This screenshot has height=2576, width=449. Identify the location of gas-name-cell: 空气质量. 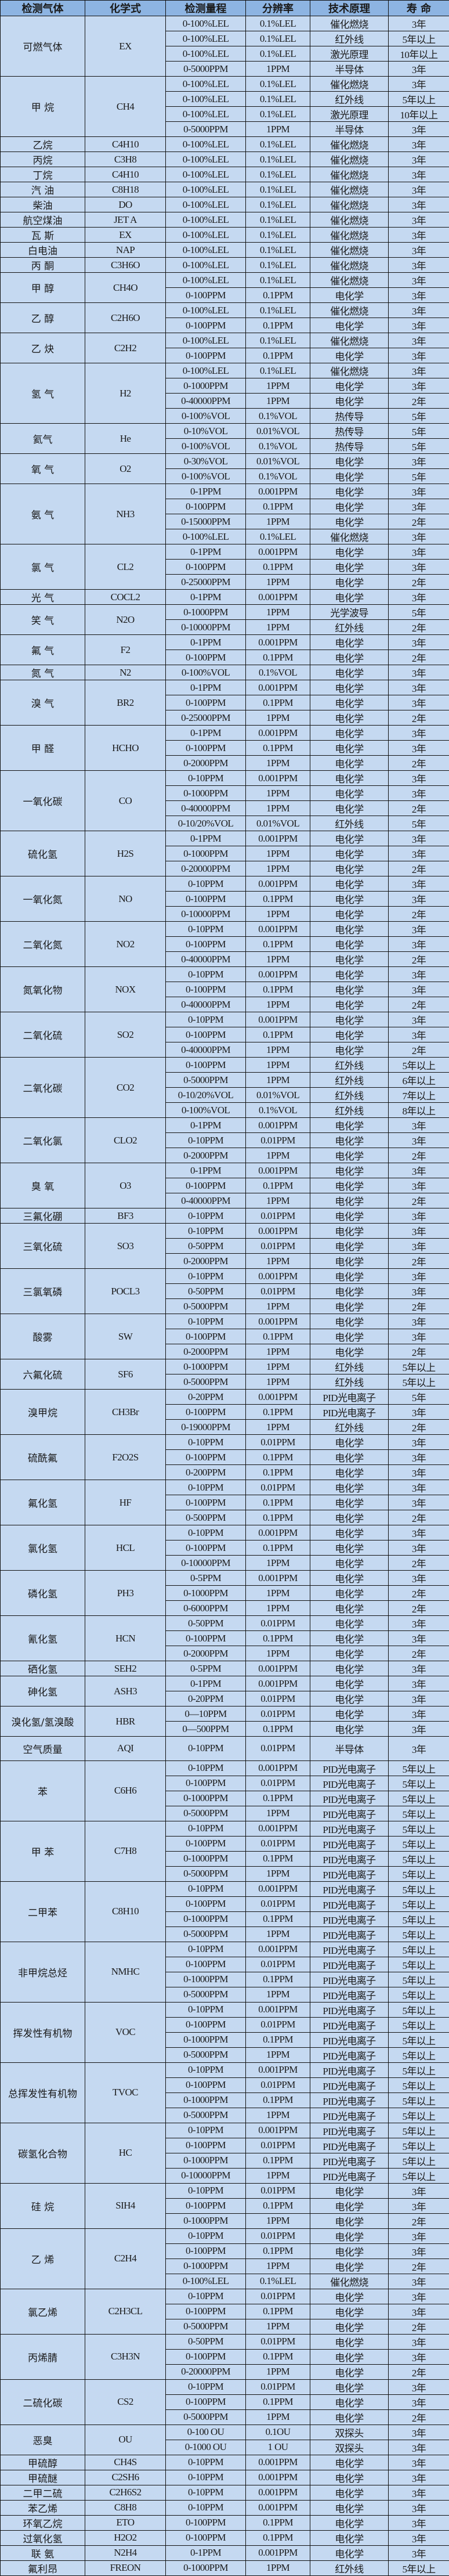
(43, 1749).